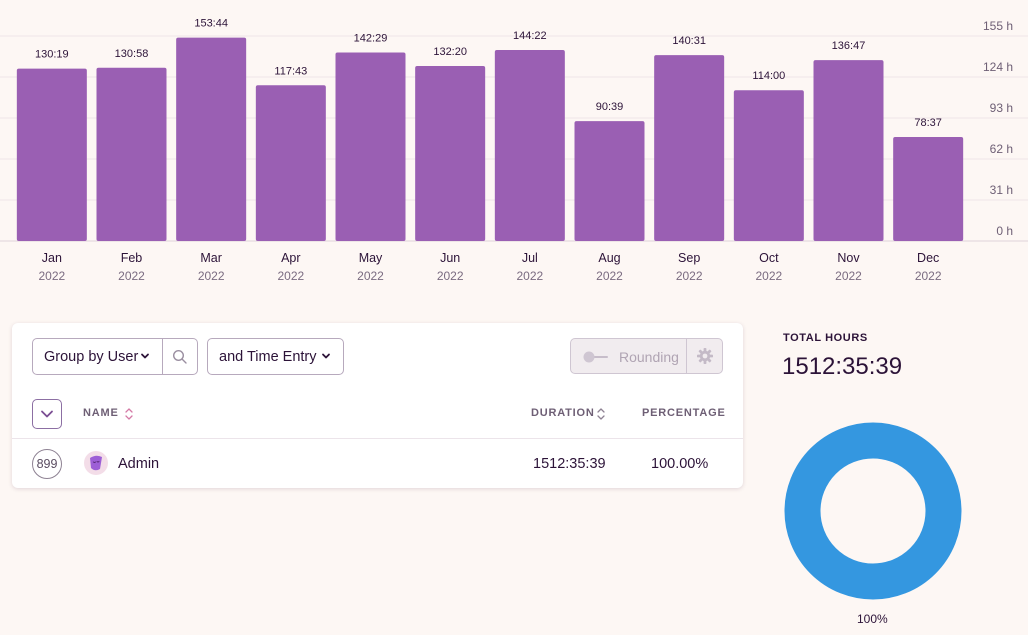 This screenshot has width=1028, height=635. What do you see at coordinates (132, 258) in the screenshot?
I see `x-tick-label-month: Feb` at bounding box center [132, 258].